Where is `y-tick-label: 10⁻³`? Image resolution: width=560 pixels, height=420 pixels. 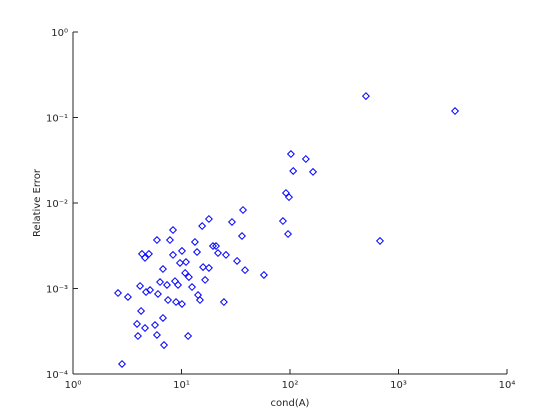 y-tick-label: 10⁻³ is located at coordinates (57, 290).